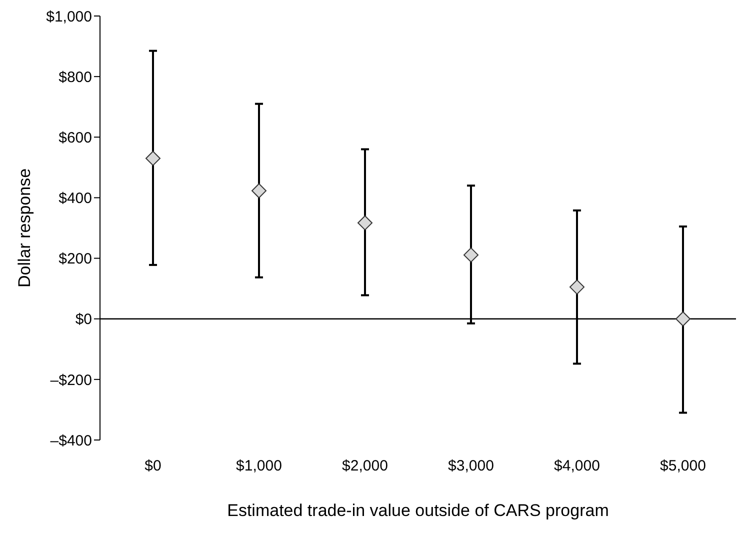 This screenshot has height=538, width=744. I want to click on x-tick-label: $3,000, so click(471, 466).